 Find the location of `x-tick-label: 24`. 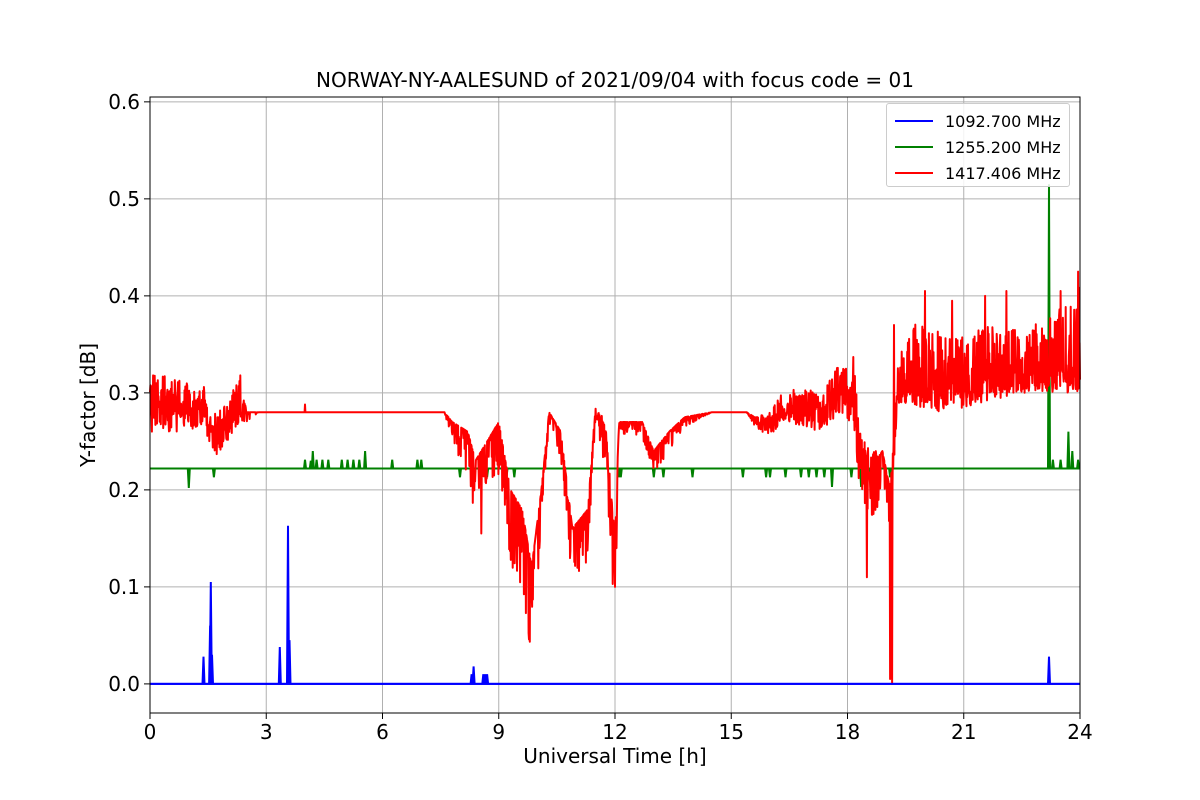

x-tick-label: 24 is located at coordinates (1079, 732).